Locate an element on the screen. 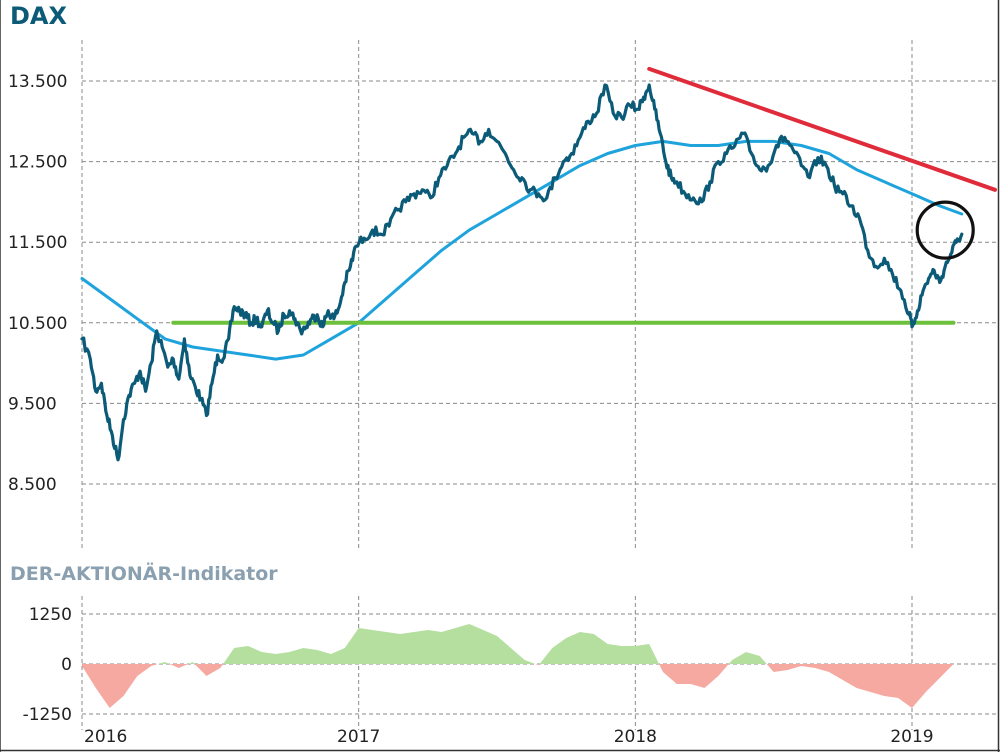 This screenshot has width=1000, height=752. indicator-y-tick-labels: 1250 0 -1250 is located at coordinates (47, 665).